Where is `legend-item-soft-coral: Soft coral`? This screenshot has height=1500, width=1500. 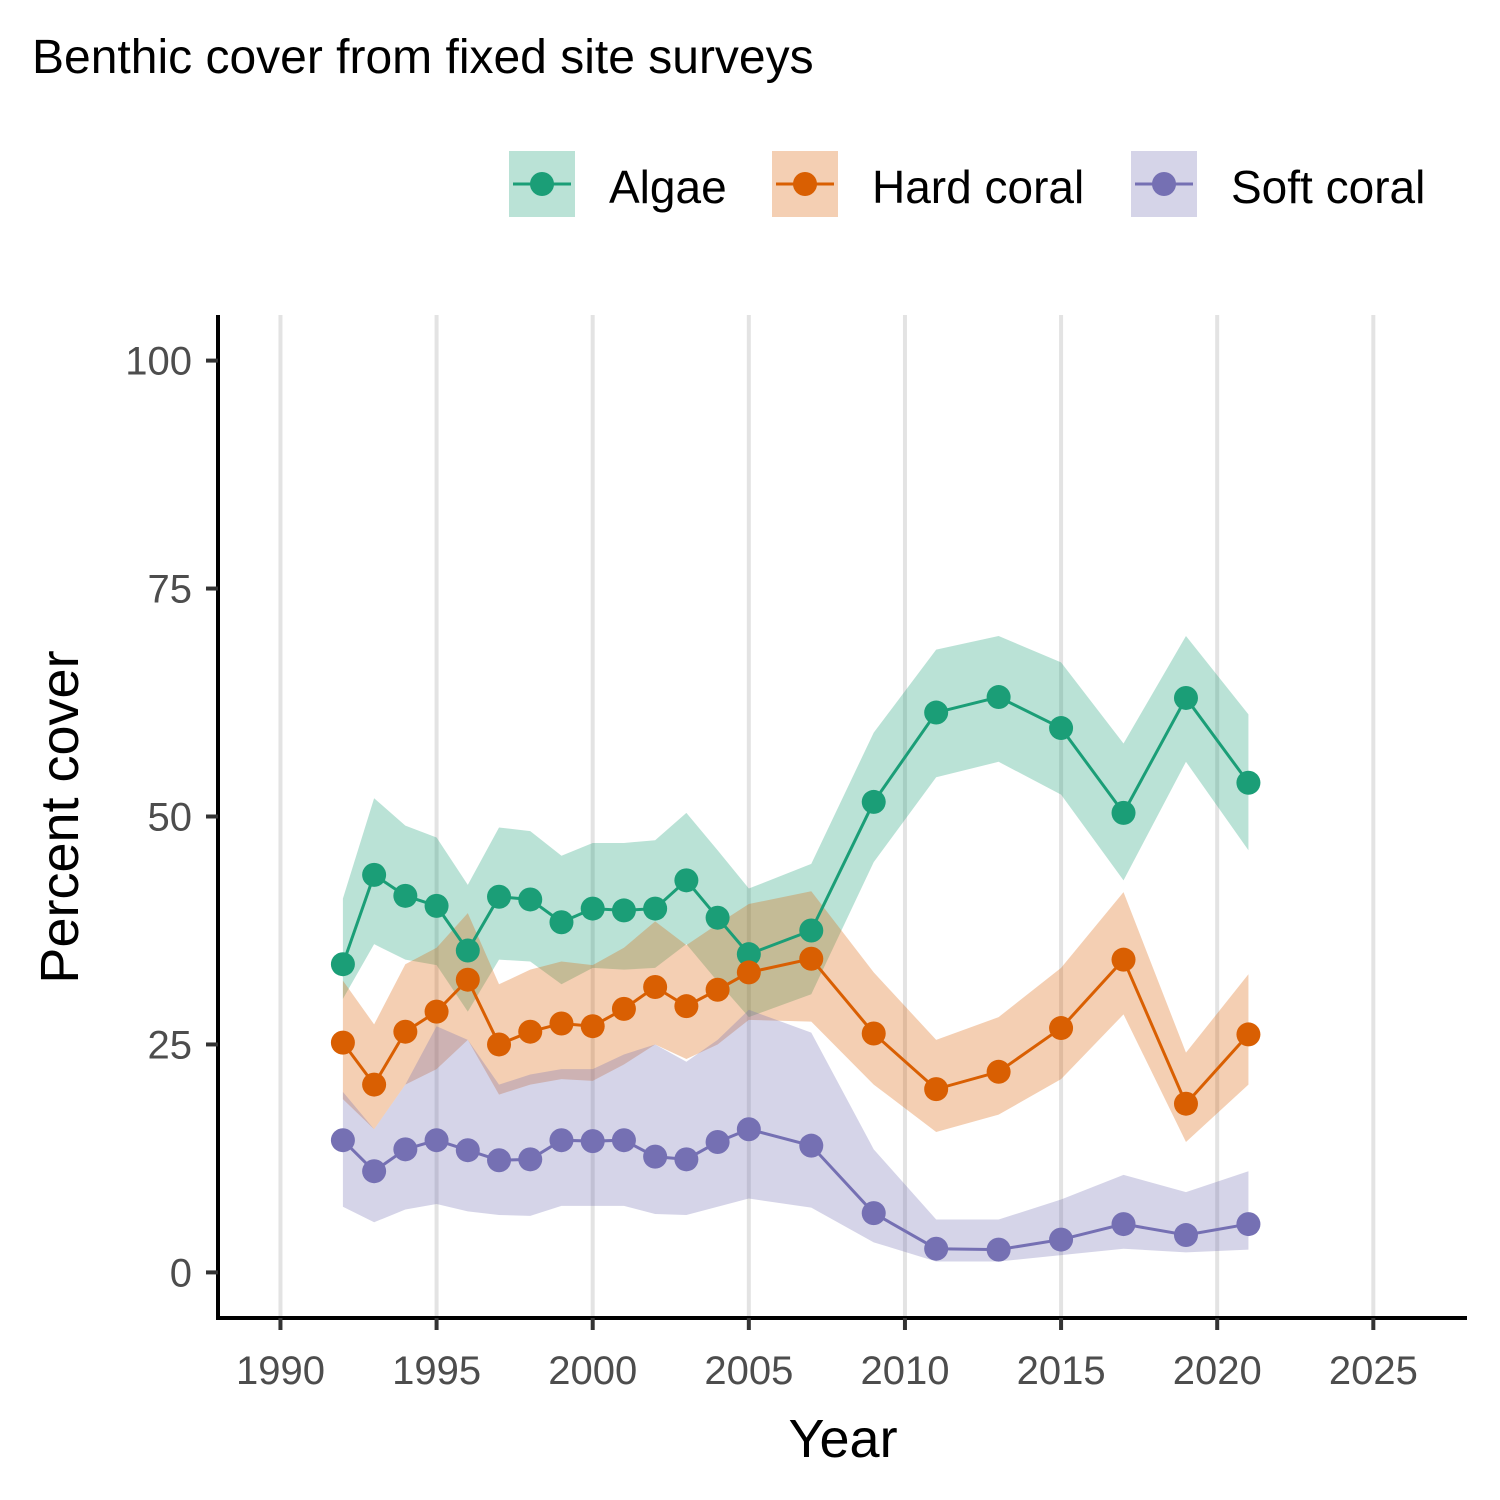 legend-item-soft-coral: Soft coral is located at coordinates (1278, 184).